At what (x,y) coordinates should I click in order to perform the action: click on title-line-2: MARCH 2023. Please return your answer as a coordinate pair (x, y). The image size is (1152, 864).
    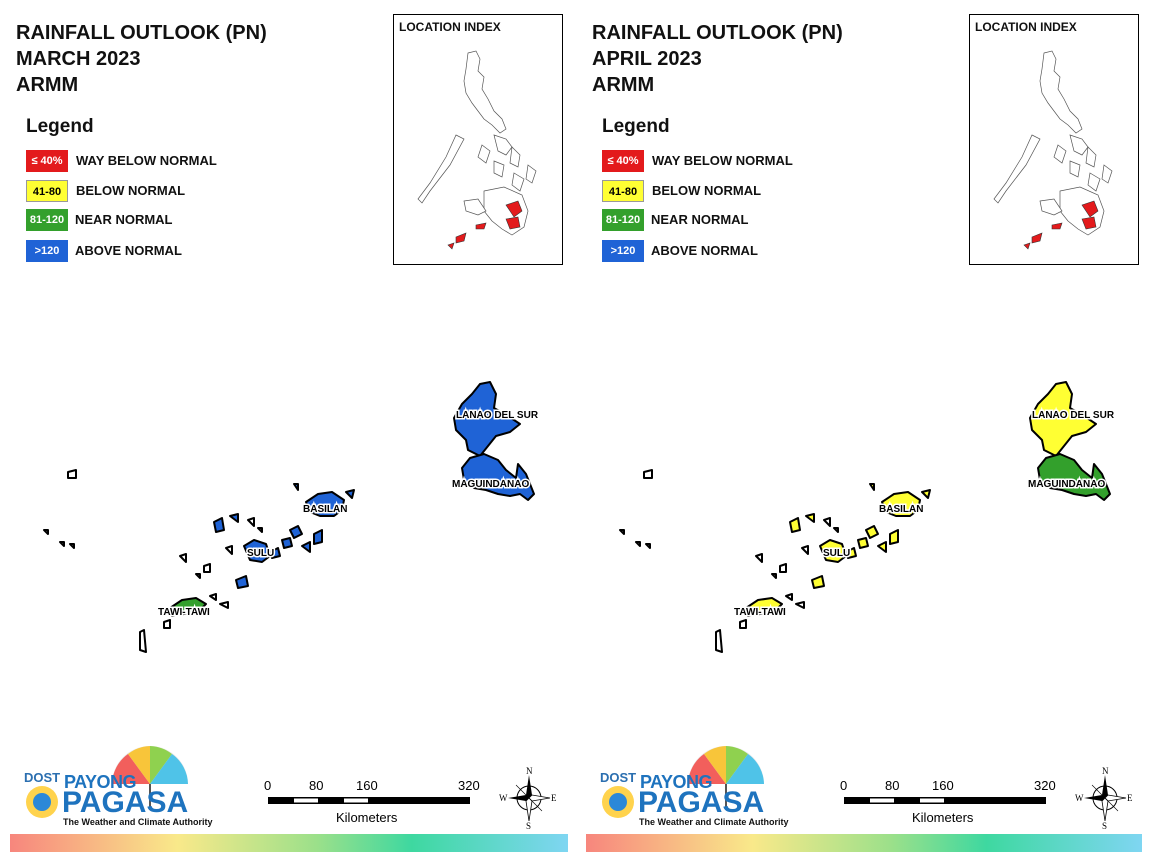
    Looking at the image, I should click on (78, 59).